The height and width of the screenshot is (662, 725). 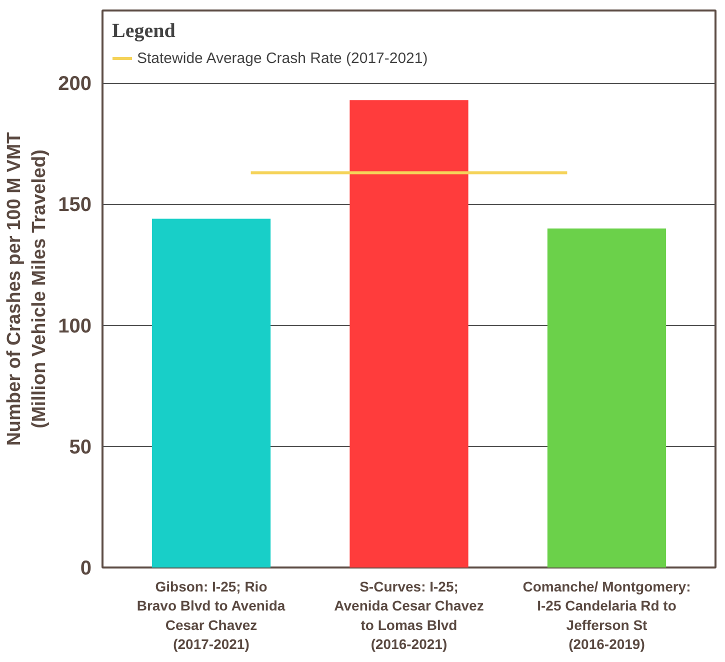 I want to click on y-tick-label: 0, so click(x=86, y=569).